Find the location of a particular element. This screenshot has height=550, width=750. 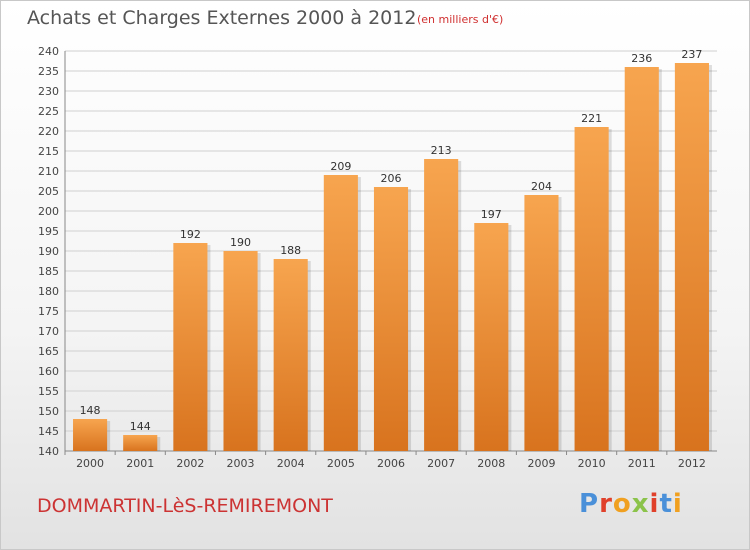

chart-subtitle: (en milliers d'€) is located at coordinates (460, 19).